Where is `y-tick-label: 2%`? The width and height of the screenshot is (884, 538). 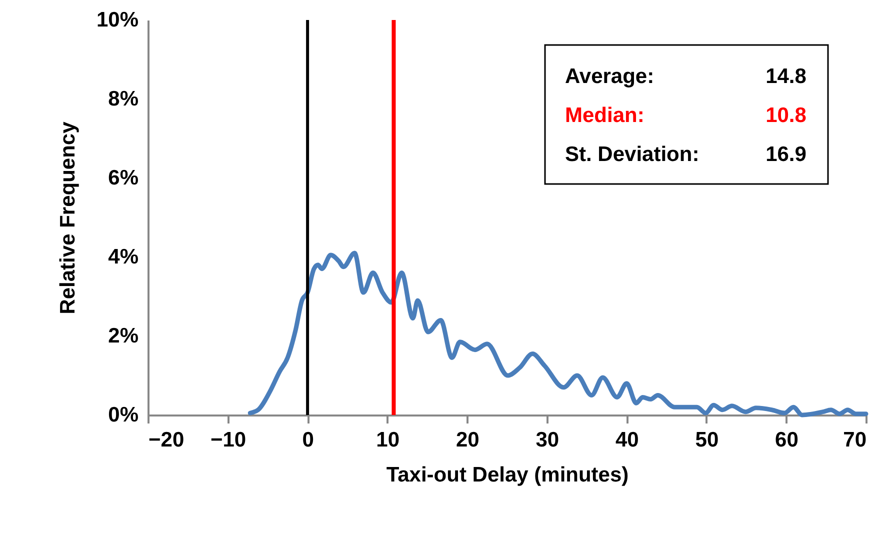
y-tick-label: 2% is located at coordinates (123, 336).